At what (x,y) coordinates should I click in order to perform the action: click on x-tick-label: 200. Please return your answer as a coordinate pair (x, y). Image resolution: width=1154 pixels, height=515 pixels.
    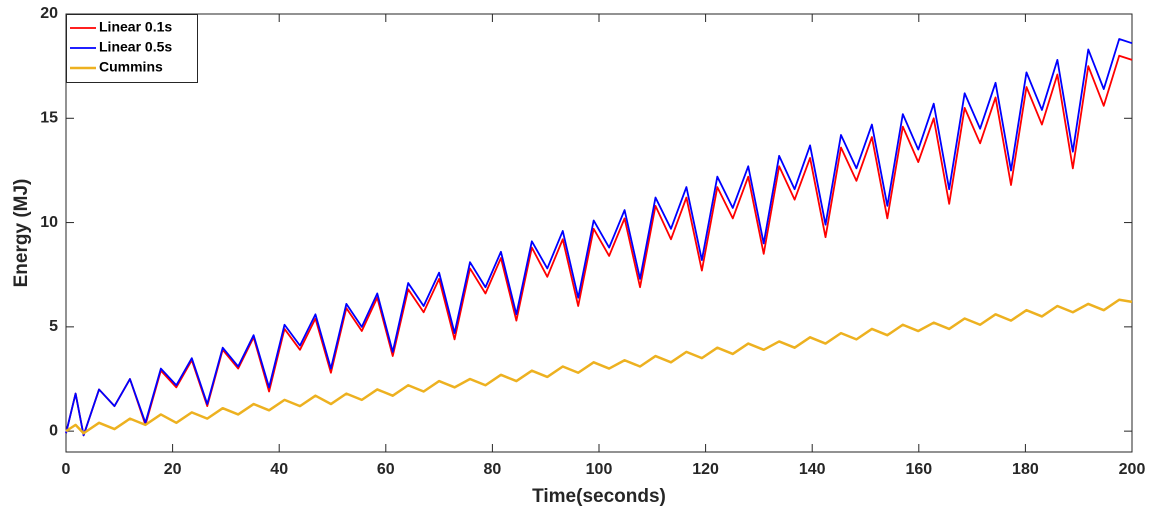
    Looking at the image, I should click on (1132, 469).